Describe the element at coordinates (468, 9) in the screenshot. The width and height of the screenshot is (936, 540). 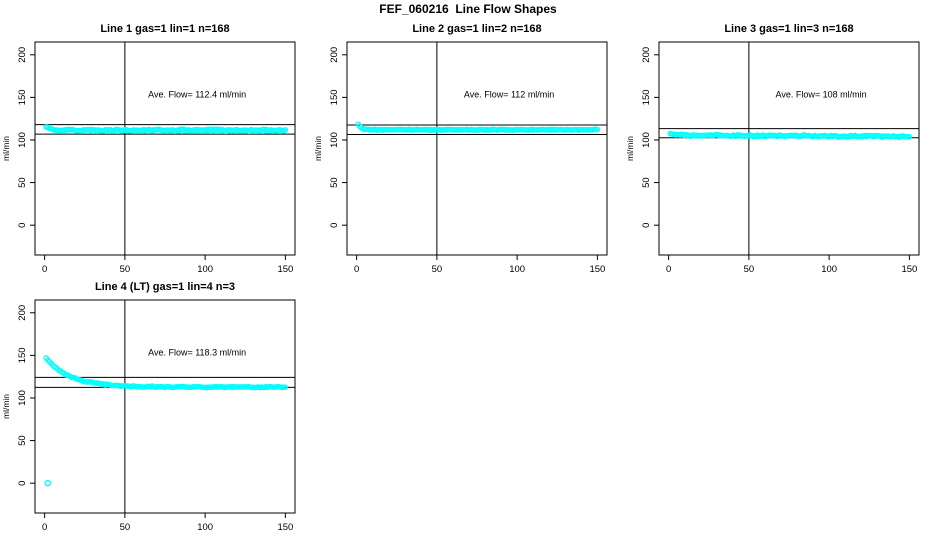
I see `main-title: FEF_060216 Line Flow Shapes` at that location.